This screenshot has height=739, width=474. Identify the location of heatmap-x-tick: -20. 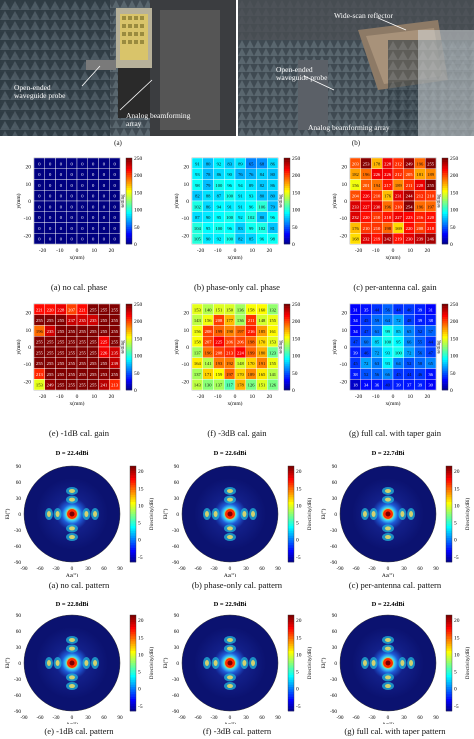
(43, 397).